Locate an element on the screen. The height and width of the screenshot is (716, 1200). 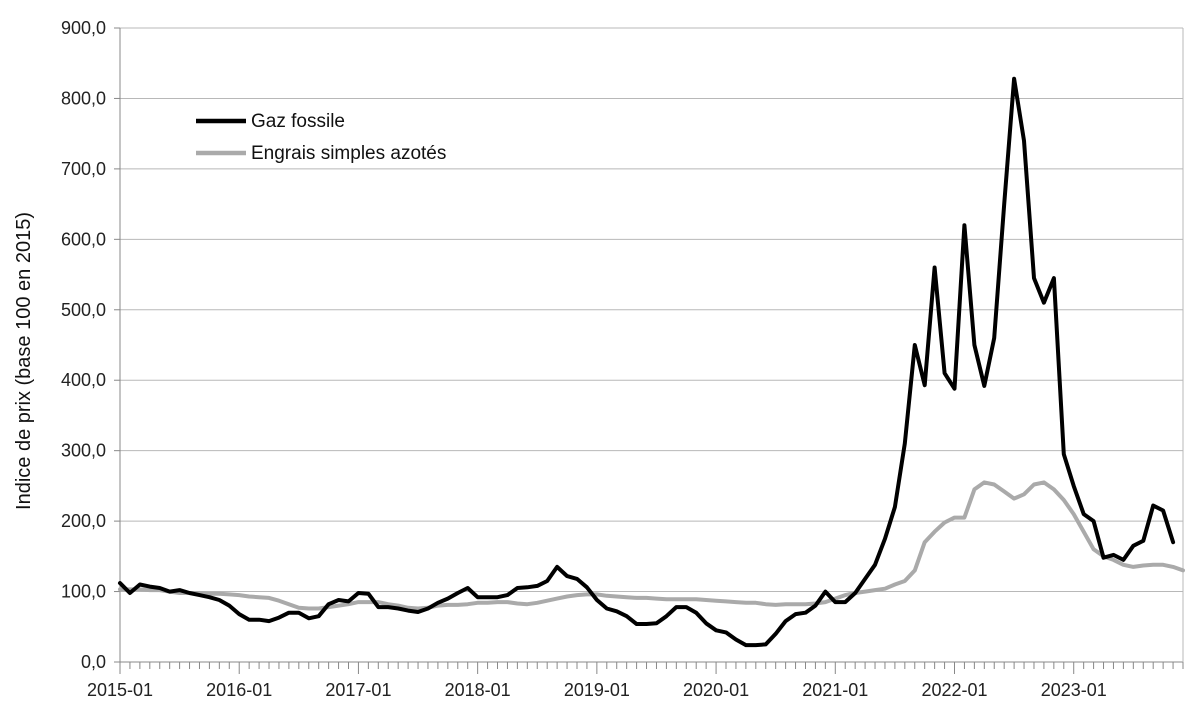
y-tick-label: 0,0 is located at coordinates (93, 662).